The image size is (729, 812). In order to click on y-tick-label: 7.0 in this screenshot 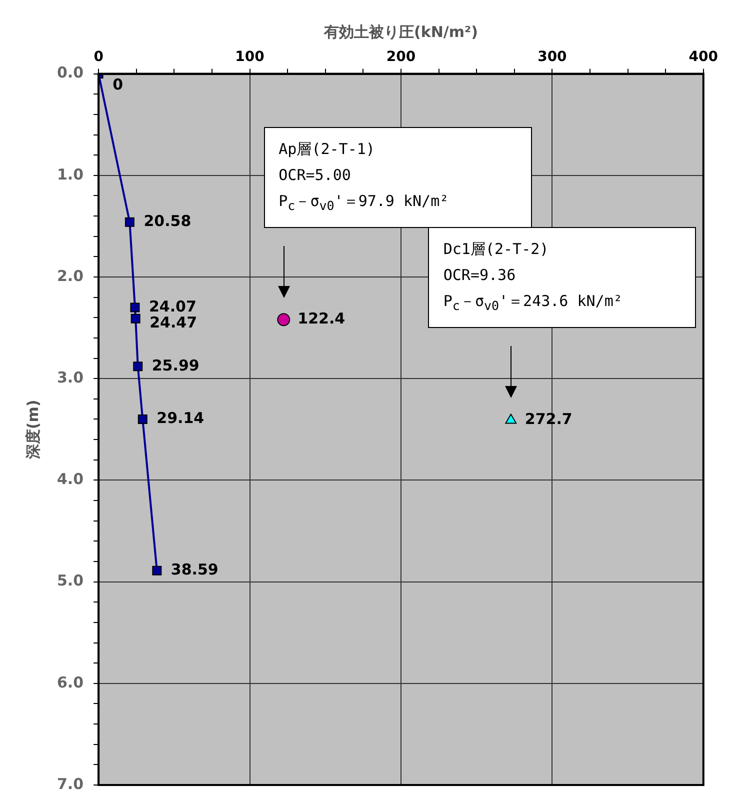, I will do `click(70, 783)`.